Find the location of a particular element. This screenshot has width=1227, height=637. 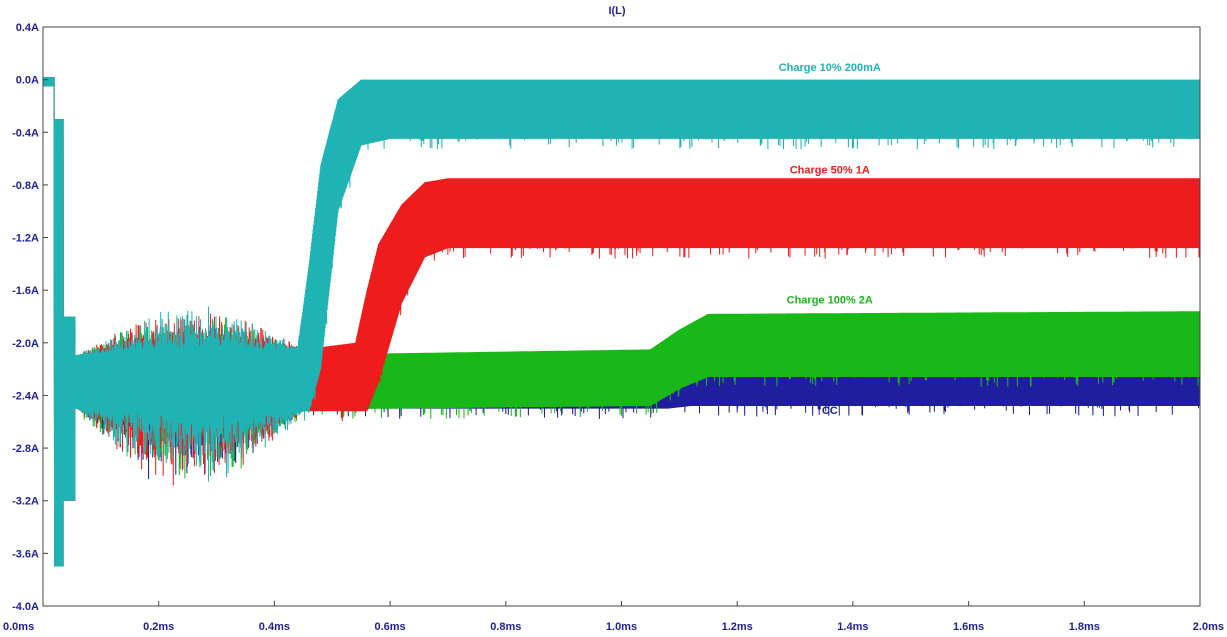

x-tick-label: 0.6ms is located at coordinates (389, 627).